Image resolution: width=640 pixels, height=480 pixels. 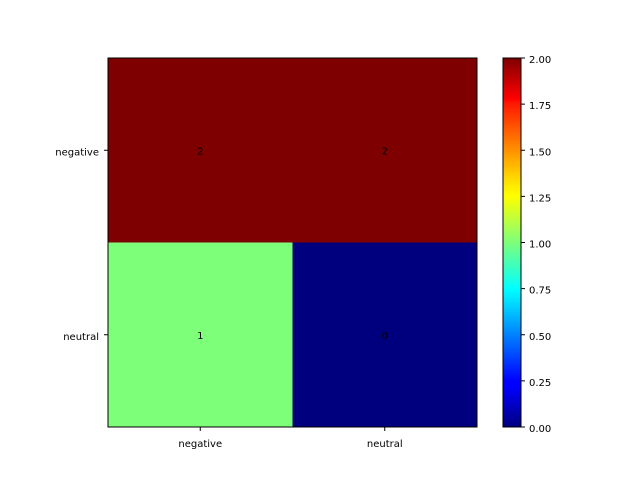 I want to click on y-tick-label: neutral, so click(x=81, y=337).